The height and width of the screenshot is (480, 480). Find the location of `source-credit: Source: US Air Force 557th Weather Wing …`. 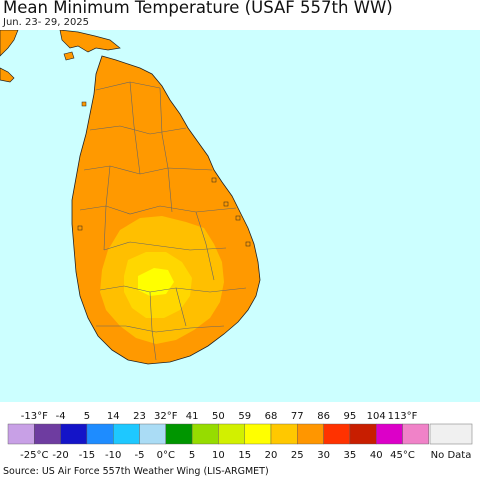

source-credit: Source: US Air Force 557th Weather Wing … is located at coordinates (136, 471).